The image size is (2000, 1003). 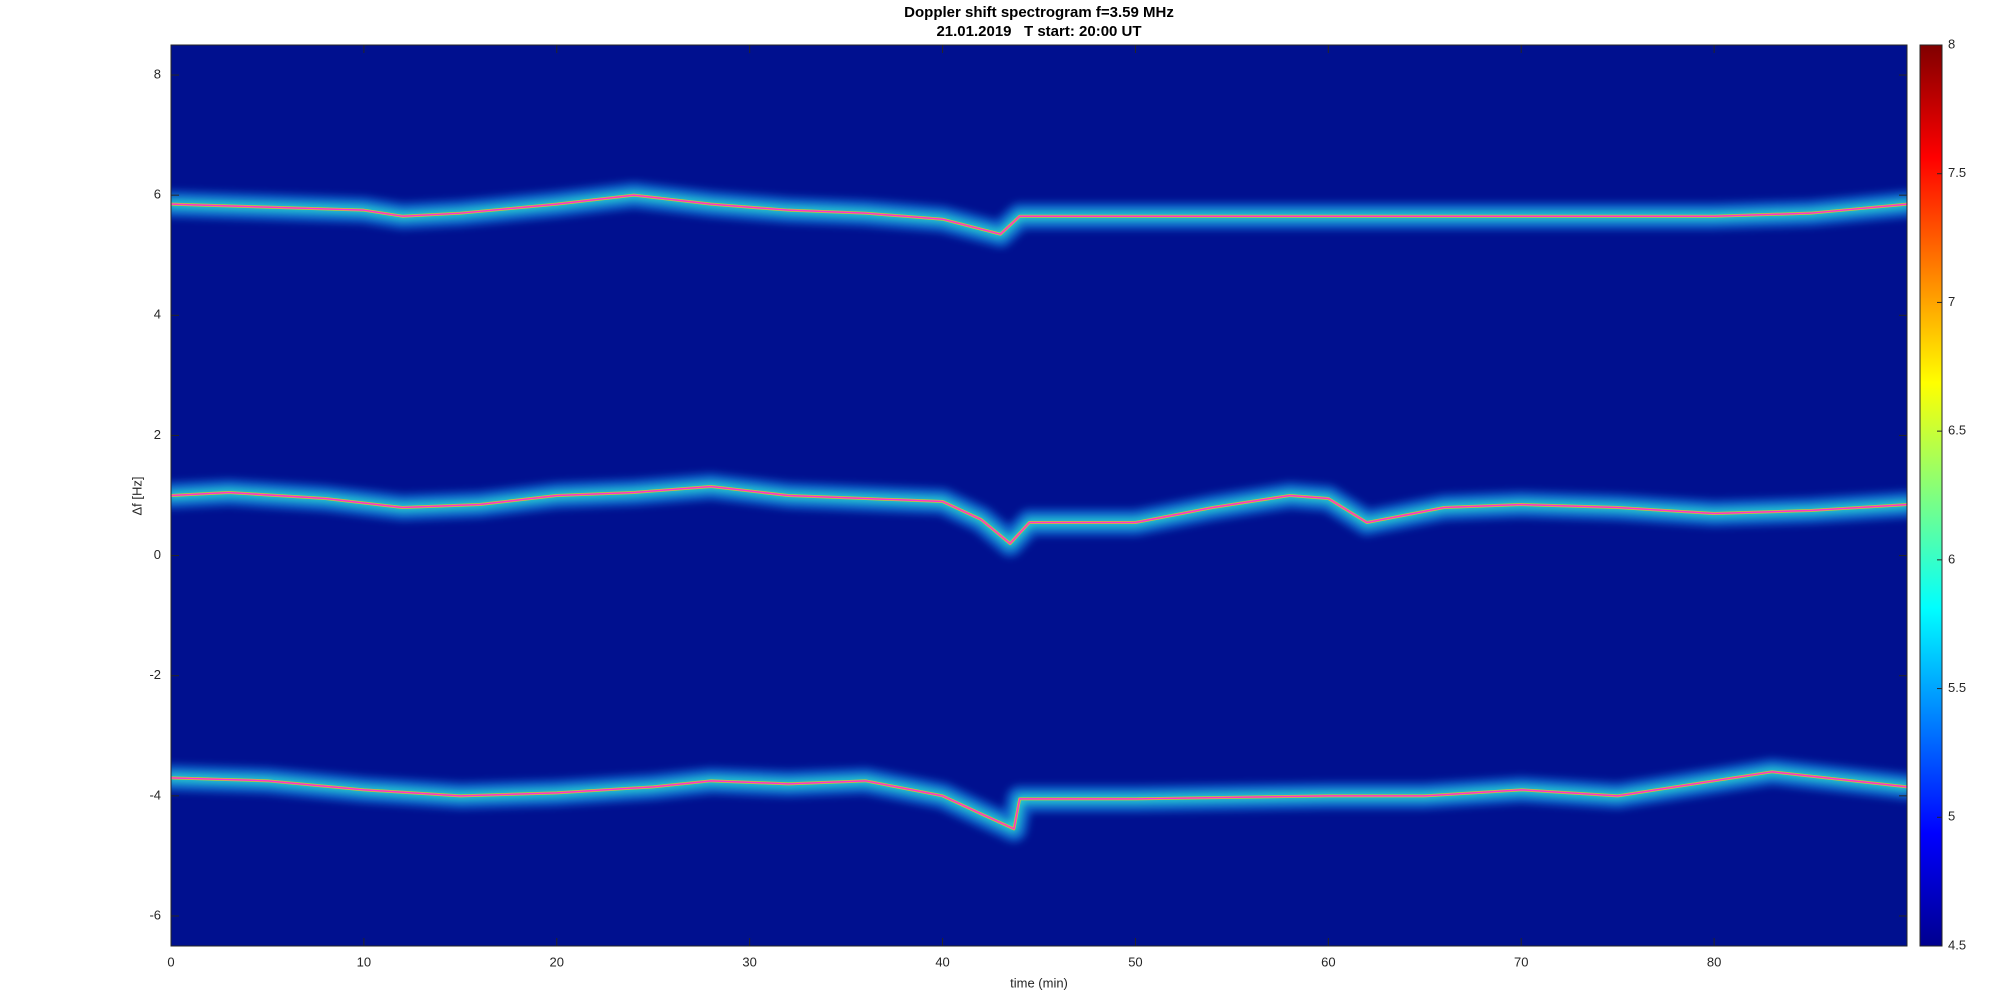 What do you see at coordinates (157, 434) in the screenshot?
I see `y-tick-label: 2` at bounding box center [157, 434].